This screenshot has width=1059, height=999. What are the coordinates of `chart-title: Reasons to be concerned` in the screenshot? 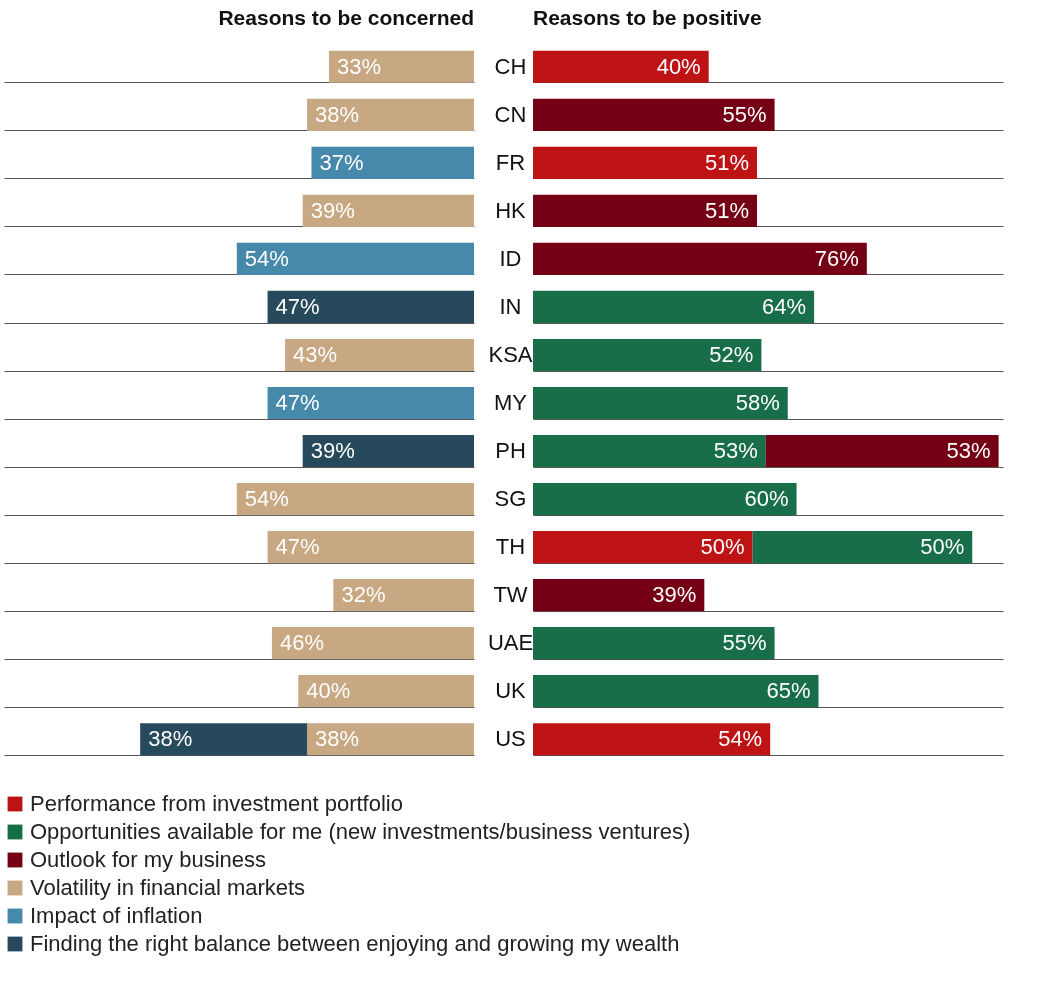 It's located at (346, 17).